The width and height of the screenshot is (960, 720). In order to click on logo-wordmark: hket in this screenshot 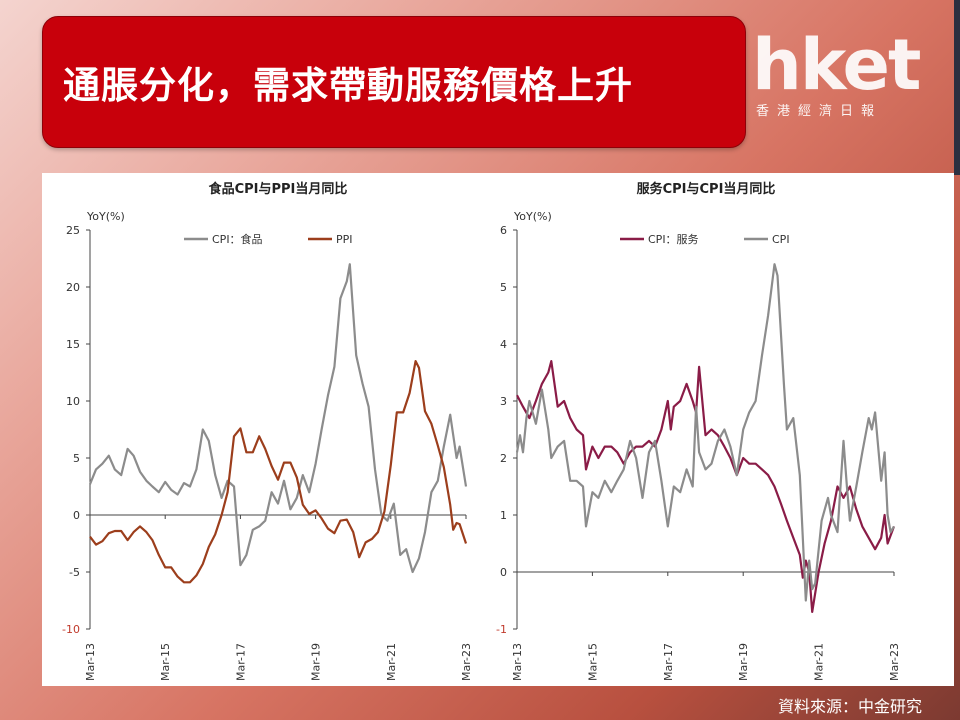, I will do `click(836, 65)`.